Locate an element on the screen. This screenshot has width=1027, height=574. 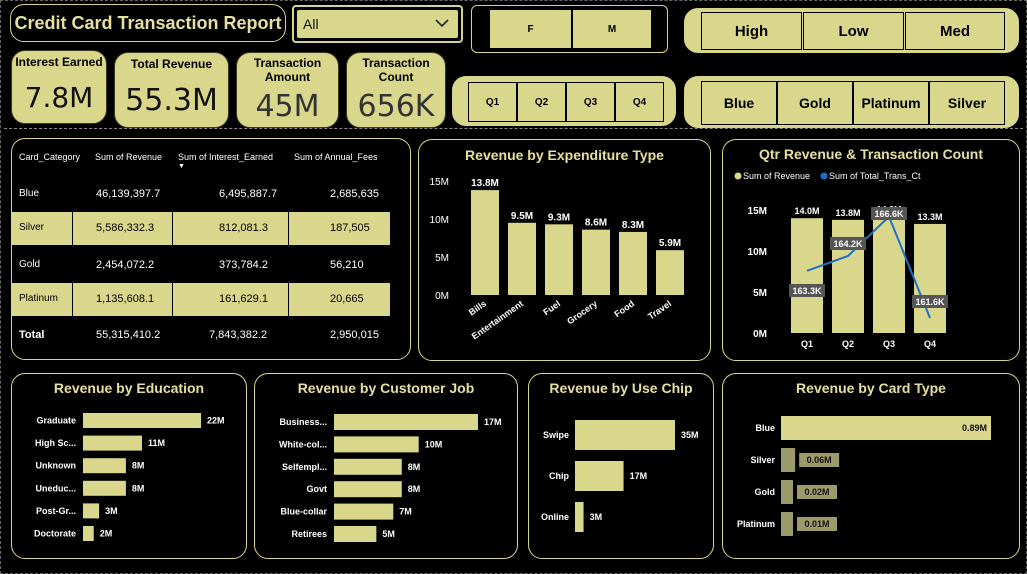
filter-dropdown: All is located at coordinates (377, 24).